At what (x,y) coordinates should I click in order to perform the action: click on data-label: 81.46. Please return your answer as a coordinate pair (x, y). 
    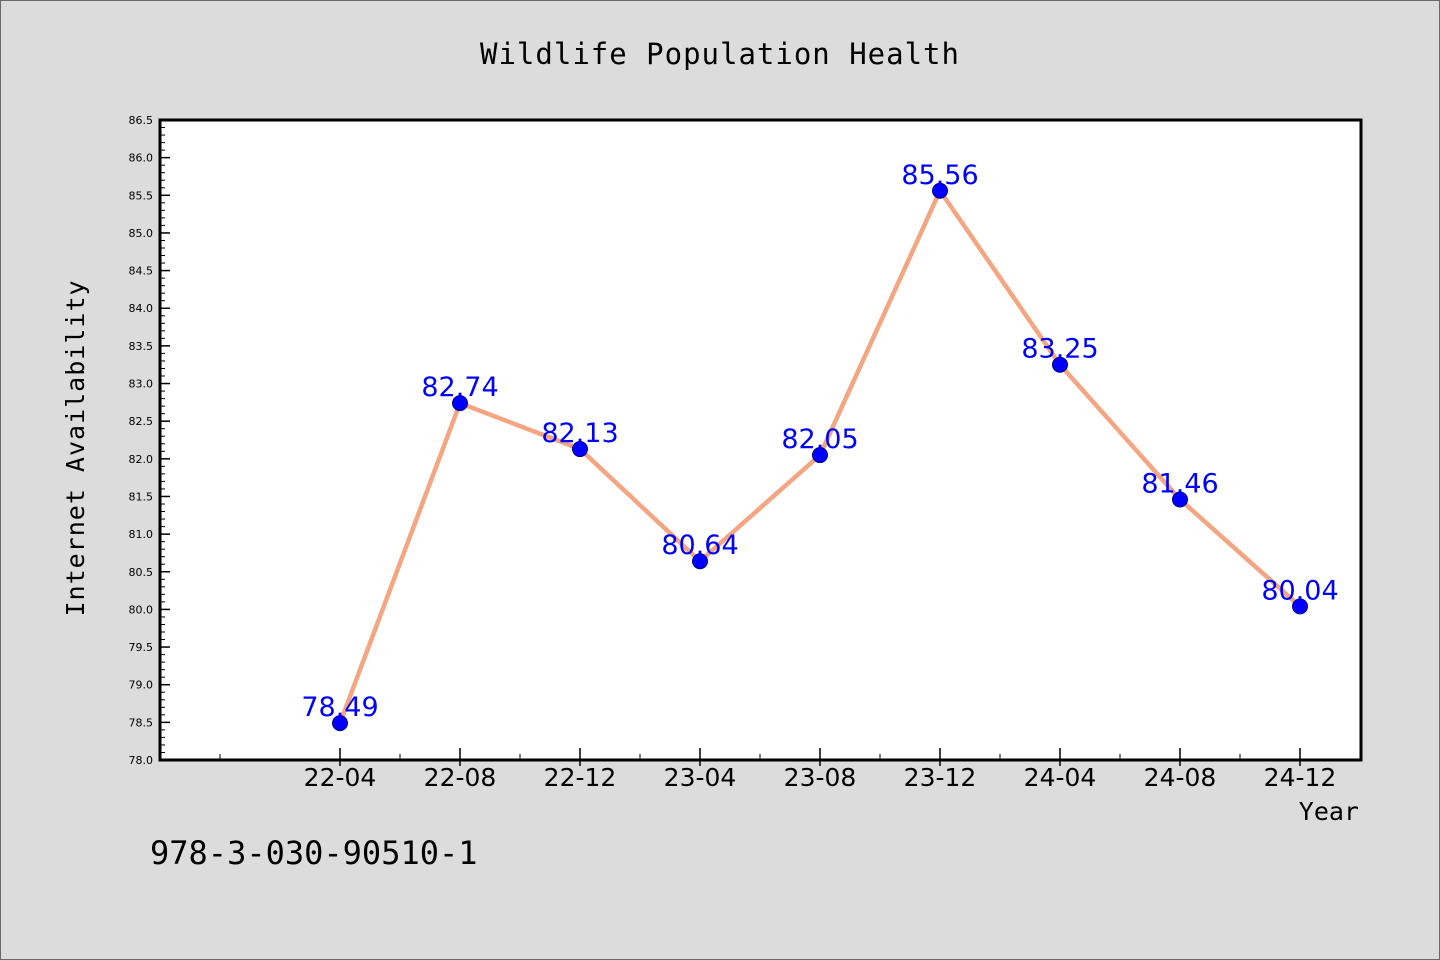
    Looking at the image, I should click on (1179, 483).